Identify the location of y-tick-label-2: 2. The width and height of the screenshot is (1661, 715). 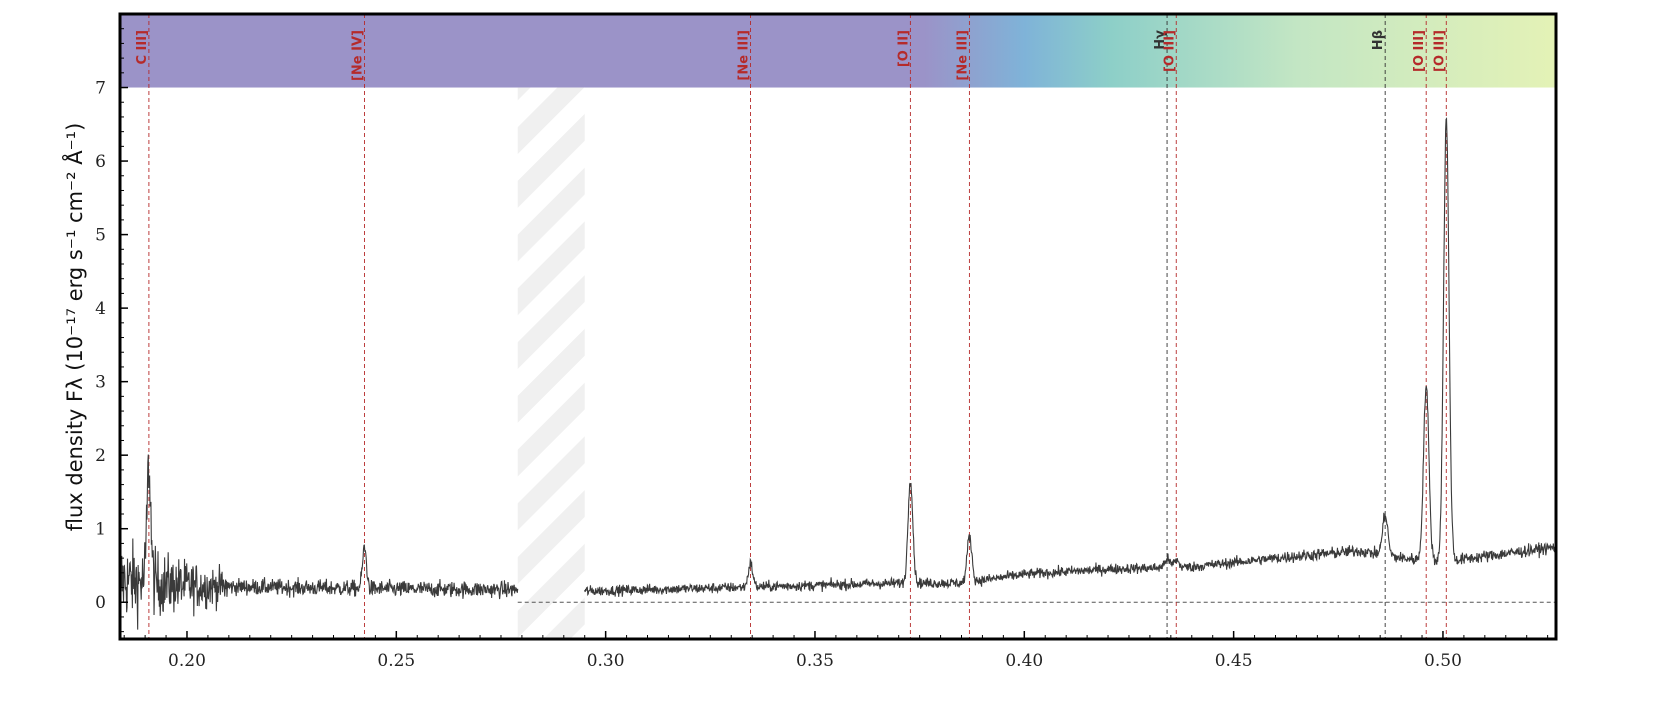
(100, 456).